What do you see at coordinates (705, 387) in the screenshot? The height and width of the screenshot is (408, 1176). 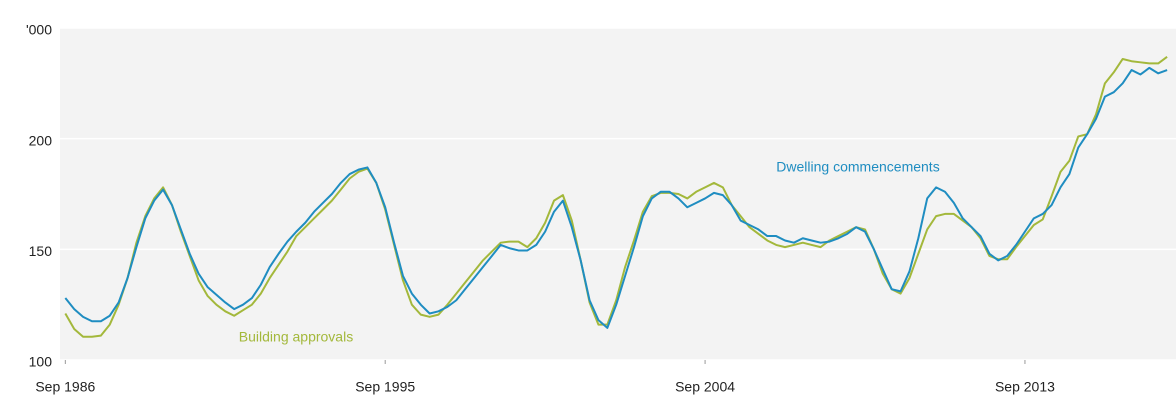 I see `x-tick-label: Sep 2004` at bounding box center [705, 387].